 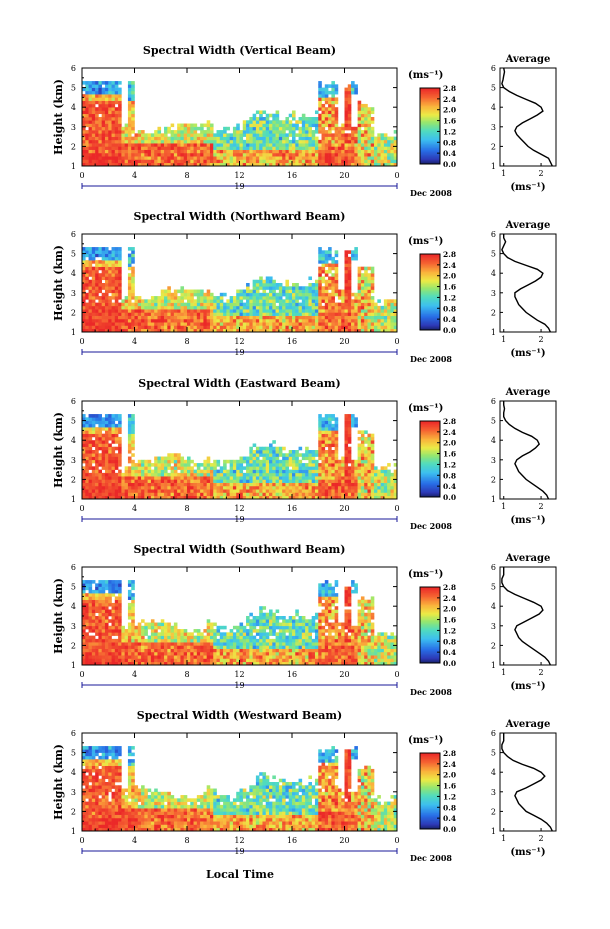 I want to click on y-tick-label: 2, so click(x=73, y=146).